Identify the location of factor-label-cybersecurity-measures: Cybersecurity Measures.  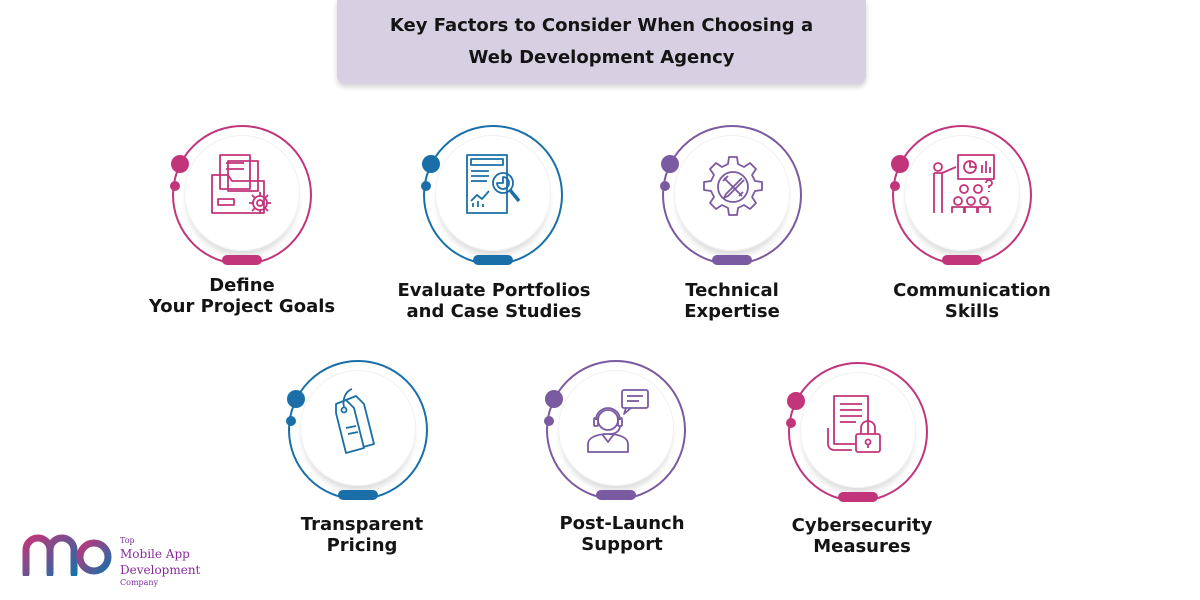
(862, 536).